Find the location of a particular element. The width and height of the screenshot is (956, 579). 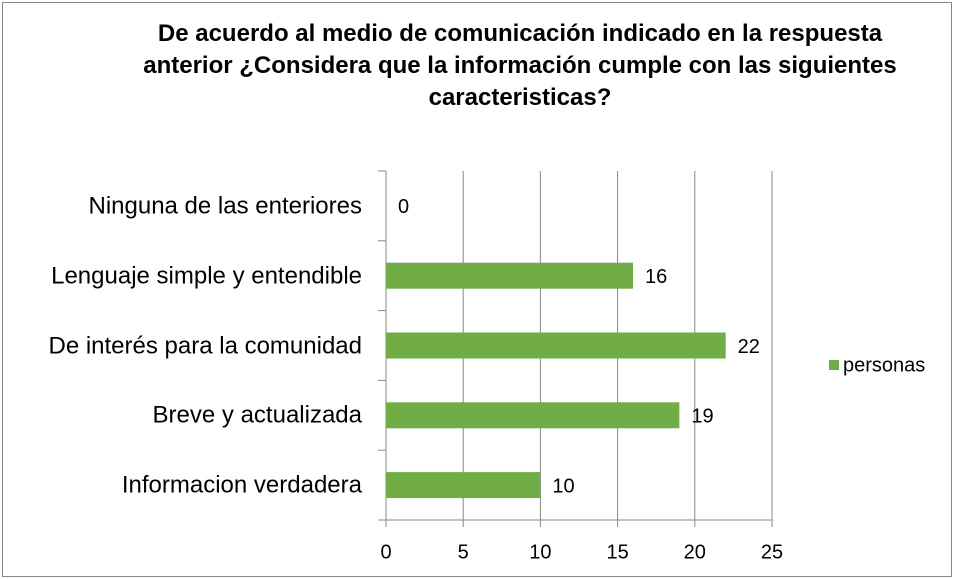

data-label: 16 is located at coordinates (656, 277).